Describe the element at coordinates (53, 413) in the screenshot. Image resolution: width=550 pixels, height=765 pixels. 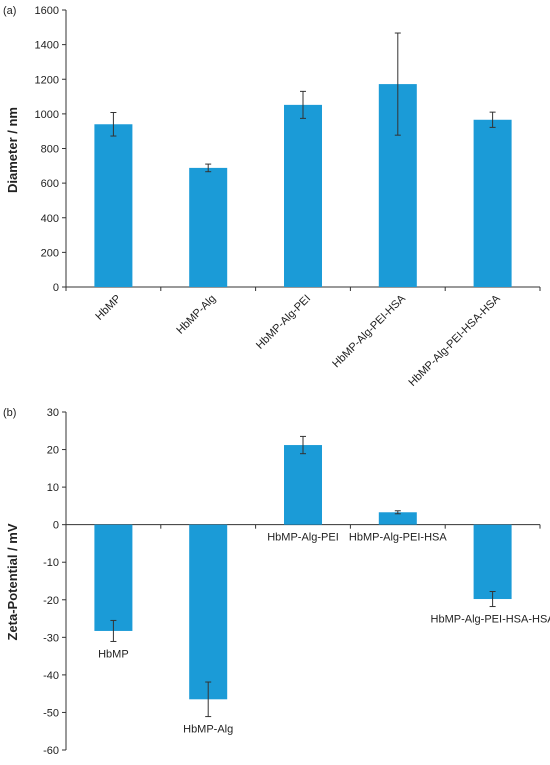
I see `y-tick-label: 30` at that location.